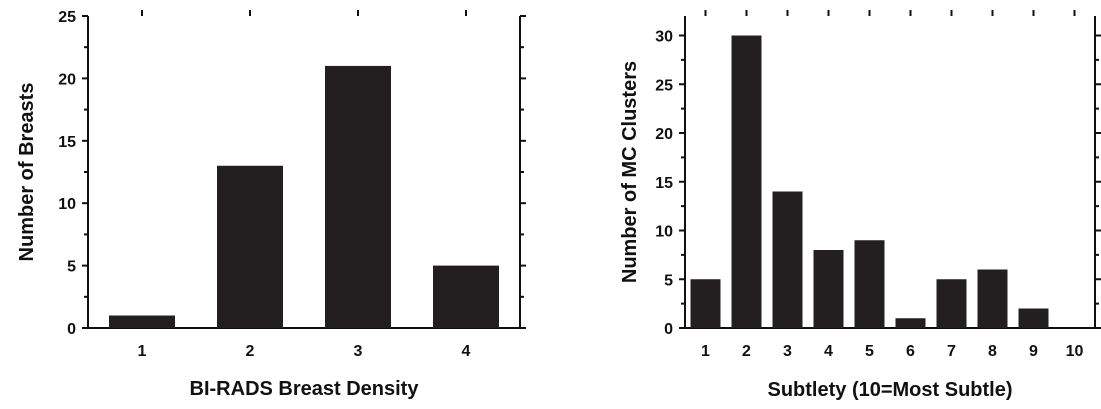 The image size is (1101, 409). What do you see at coordinates (664, 37) in the screenshot?
I see `y-tick-label: 30` at bounding box center [664, 37].